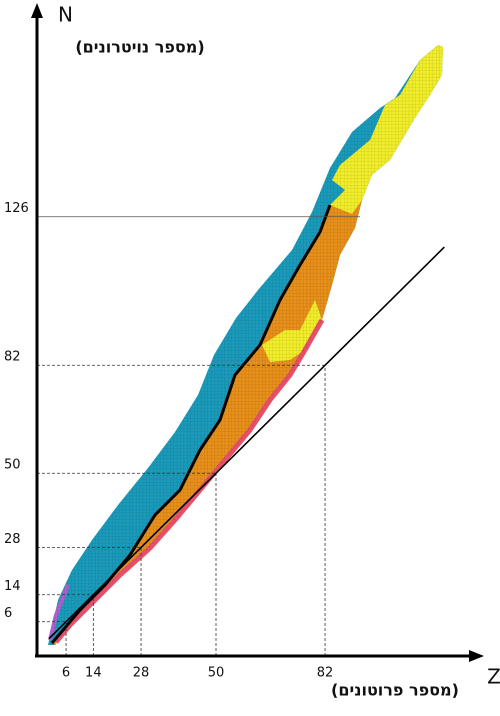 The width and height of the screenshot is (500, 716). What do you see at coordinates (93, 673) in the screenshot?
I see `x-tick-label: 14` at bounding box center [93, 673].